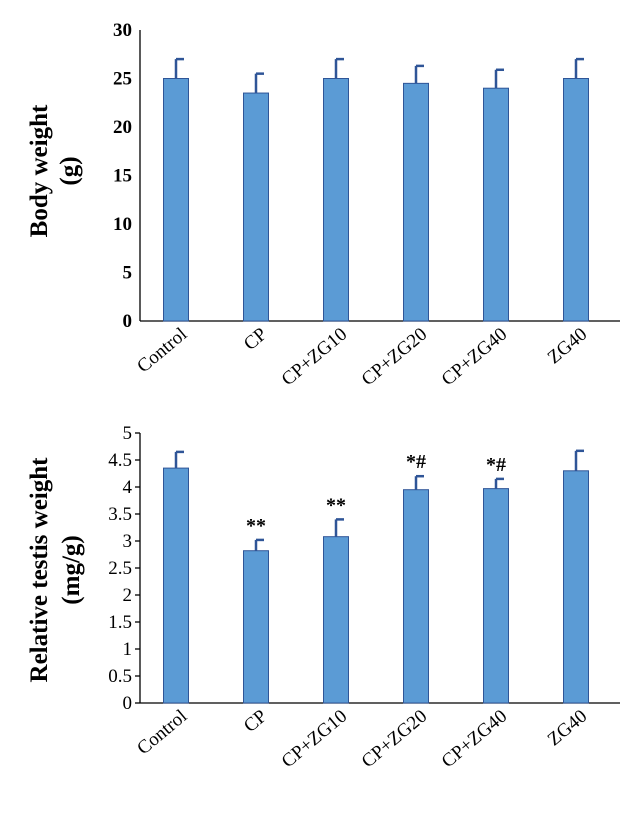  I want to click on y-tick-label: 4, so click(128, 487).